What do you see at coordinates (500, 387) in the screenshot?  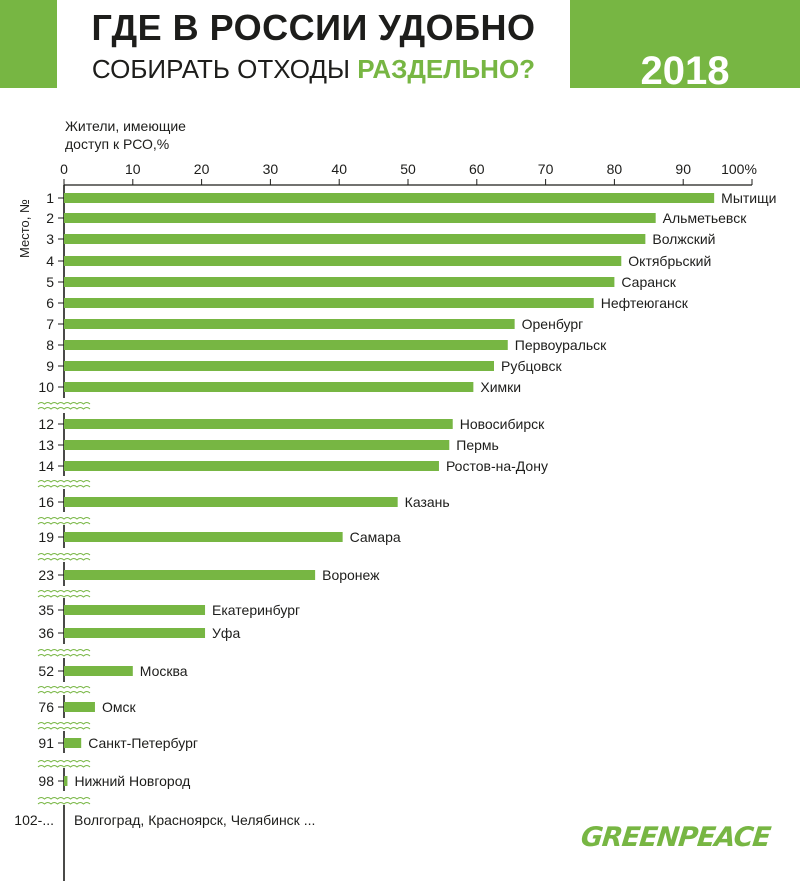 I see `city-label: Химки` at bounding box center [500, 387].